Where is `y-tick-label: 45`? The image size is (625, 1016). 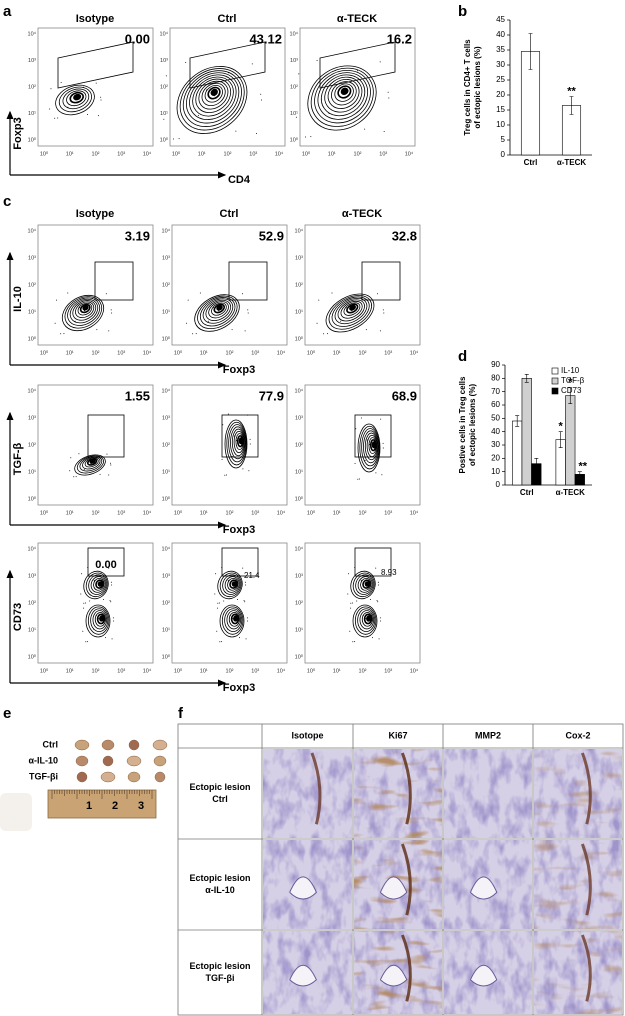
y-tick-label: 45 is located at coordinates (500, 19).